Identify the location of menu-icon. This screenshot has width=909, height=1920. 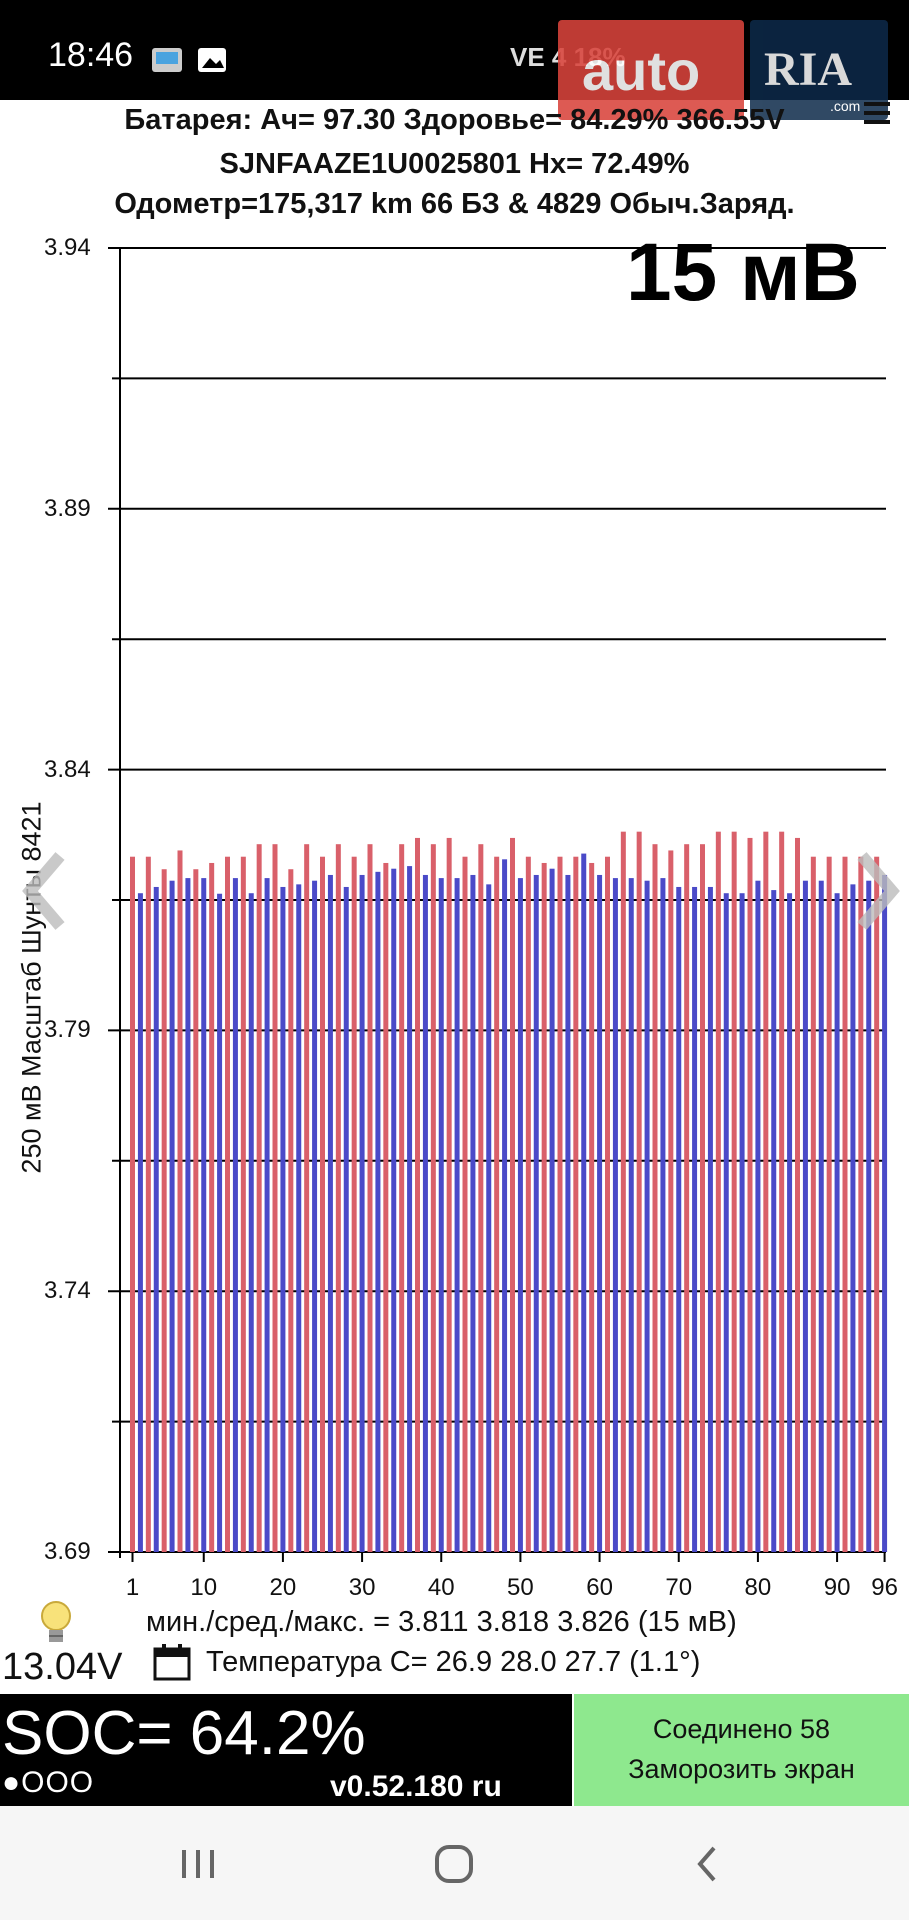
(877, 113).